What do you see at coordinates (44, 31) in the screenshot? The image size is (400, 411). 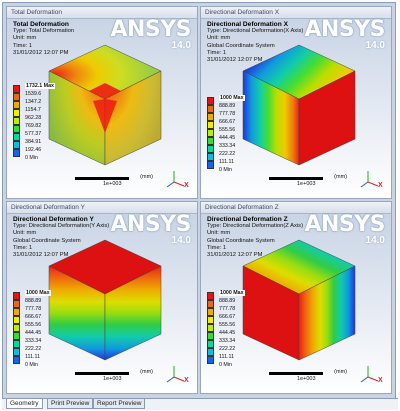 I see `result-type: Type: Total Deformation` at bounding box center [44, 31].